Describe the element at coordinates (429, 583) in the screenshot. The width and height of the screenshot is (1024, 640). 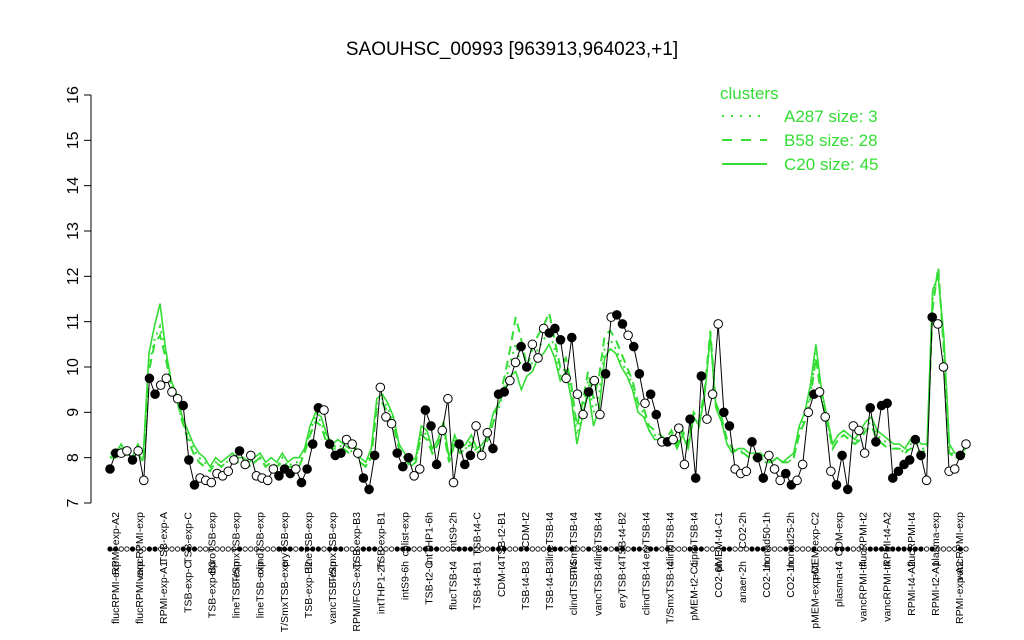
I see `x-tick-label: TSB-t2-C` at that location.